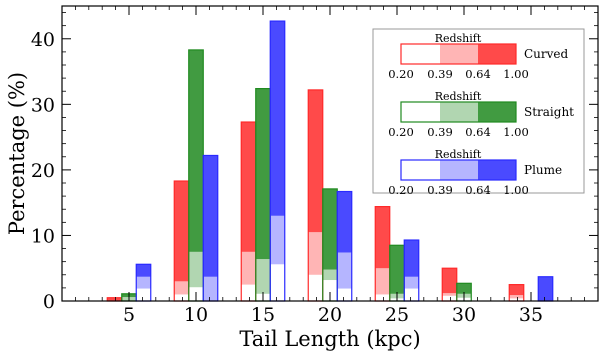 This screenshot has height=354, width=604. What do you see at coordinates (546, 54) in the screenshot?
I see `legend-series-label: Curved` at bounding box center [546, 54].